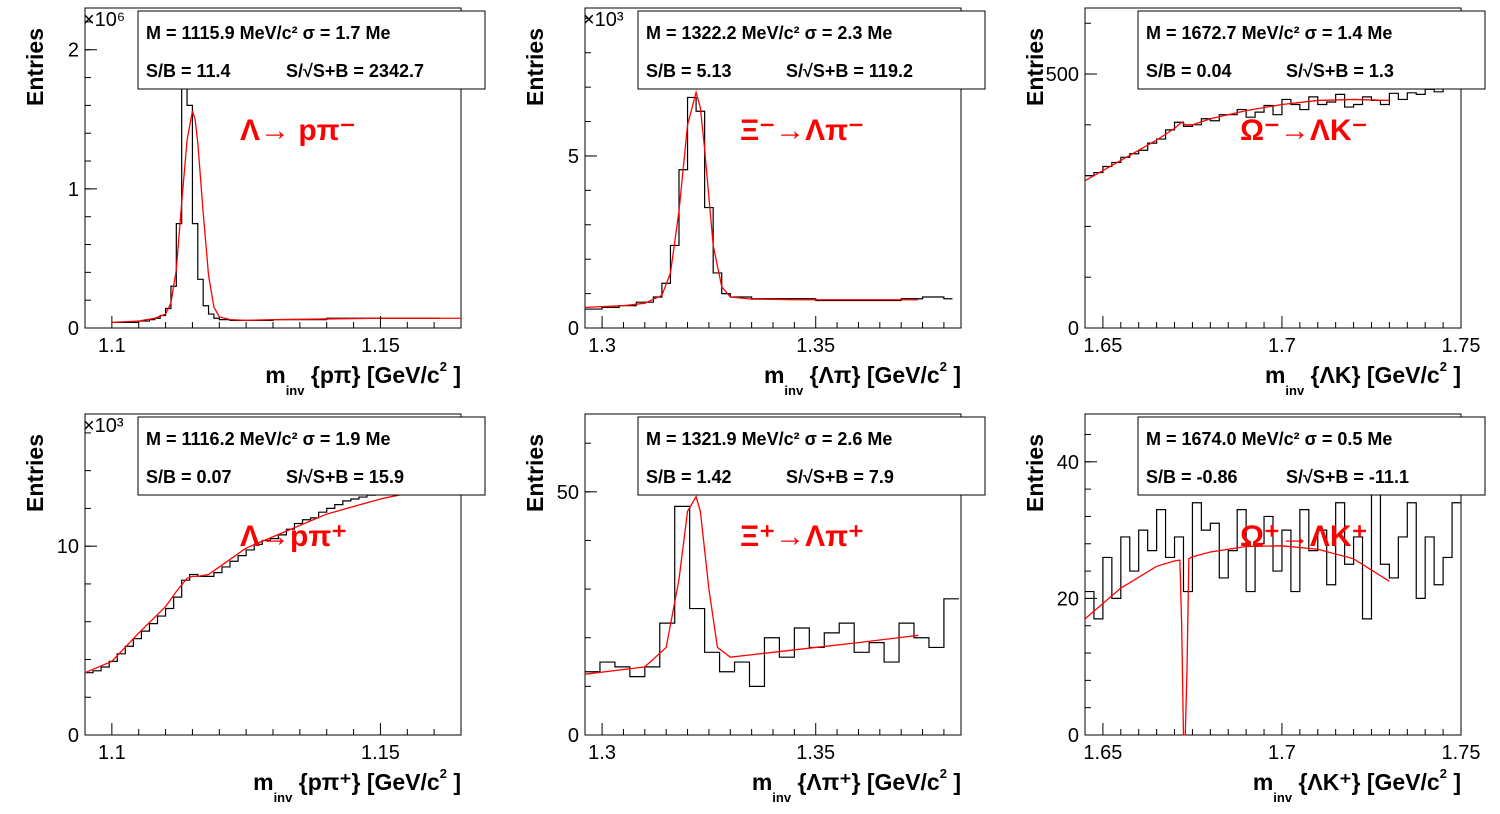  I want to click on decay-channel-label: Ξ⁺→Λπ⁺, so click(802, 536).